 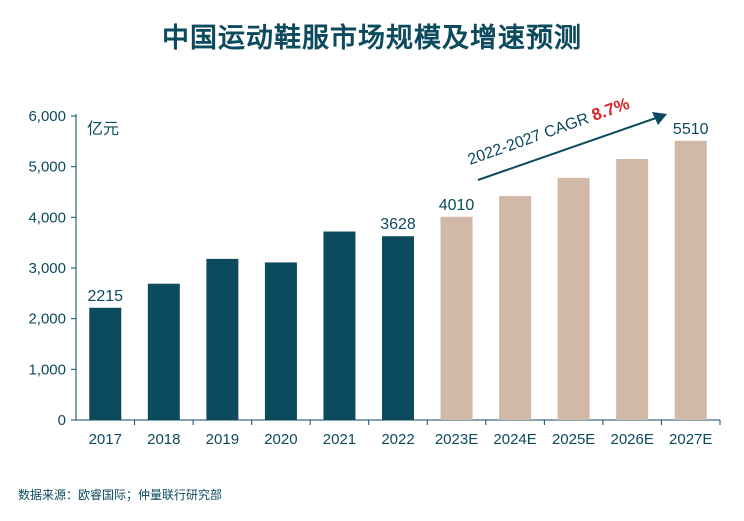 I want to click on y-tick-label: 0, so click(x=62, y=420).